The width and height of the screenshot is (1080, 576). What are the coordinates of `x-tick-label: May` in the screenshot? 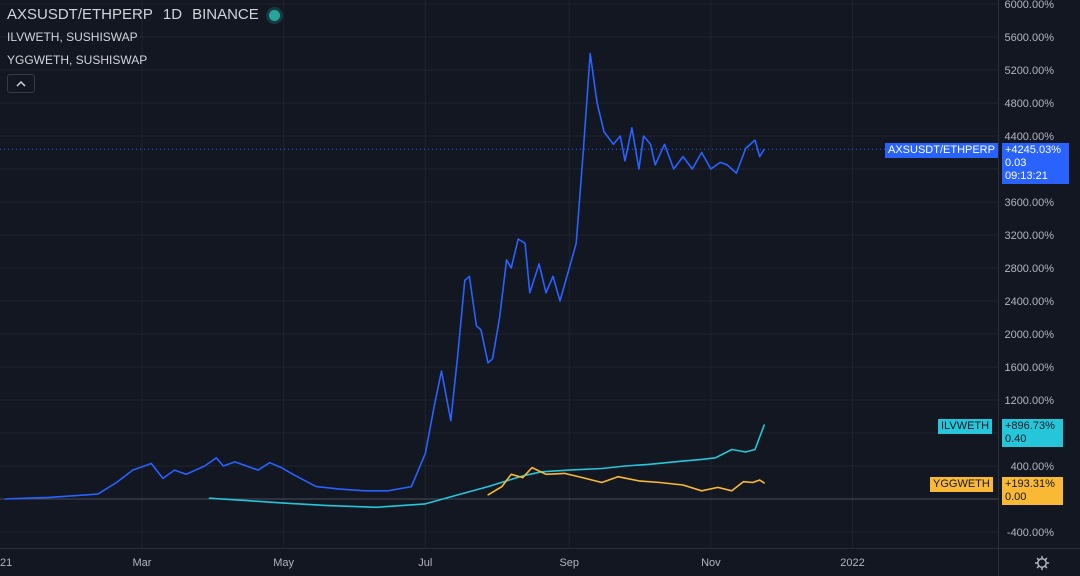 It's located at (283, 563).